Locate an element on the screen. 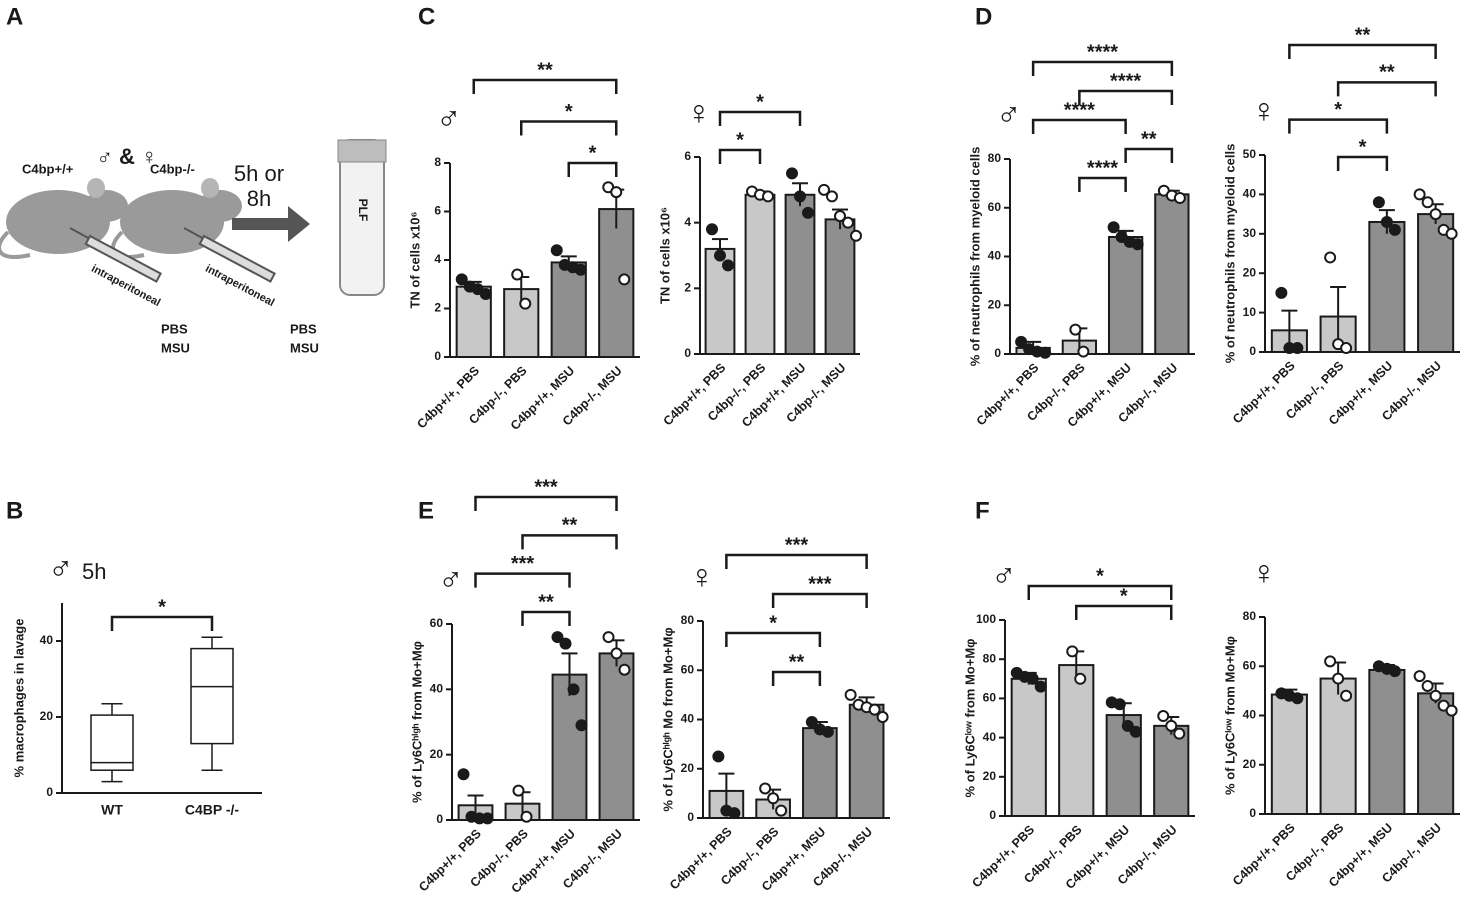  y-axis-label: % of Ly6Cʰⁱᵍʰ Mo from Mo+Mφ is located at coordinates (667, 719).